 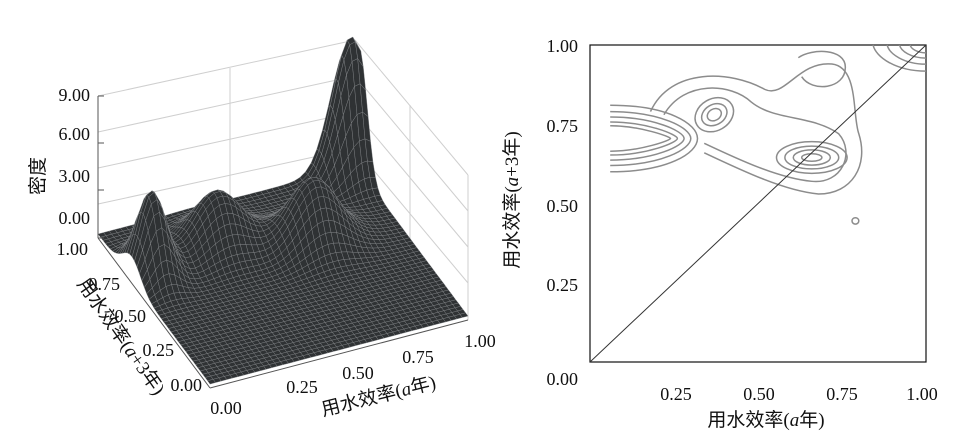 I want to click on contour-x-tick-label: 1.00, so click(x=922, y=394).